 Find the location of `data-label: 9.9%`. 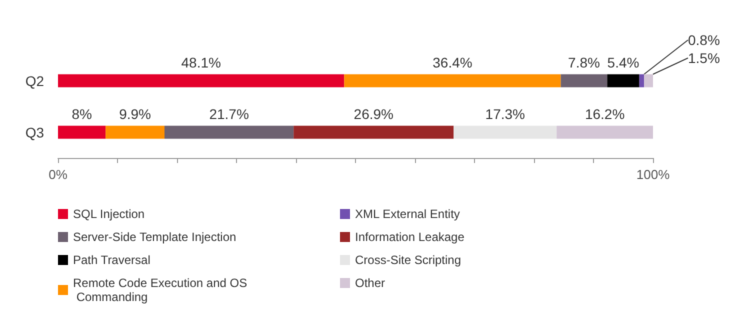

data-label: 9.9% is located at coordinates (135, 114).